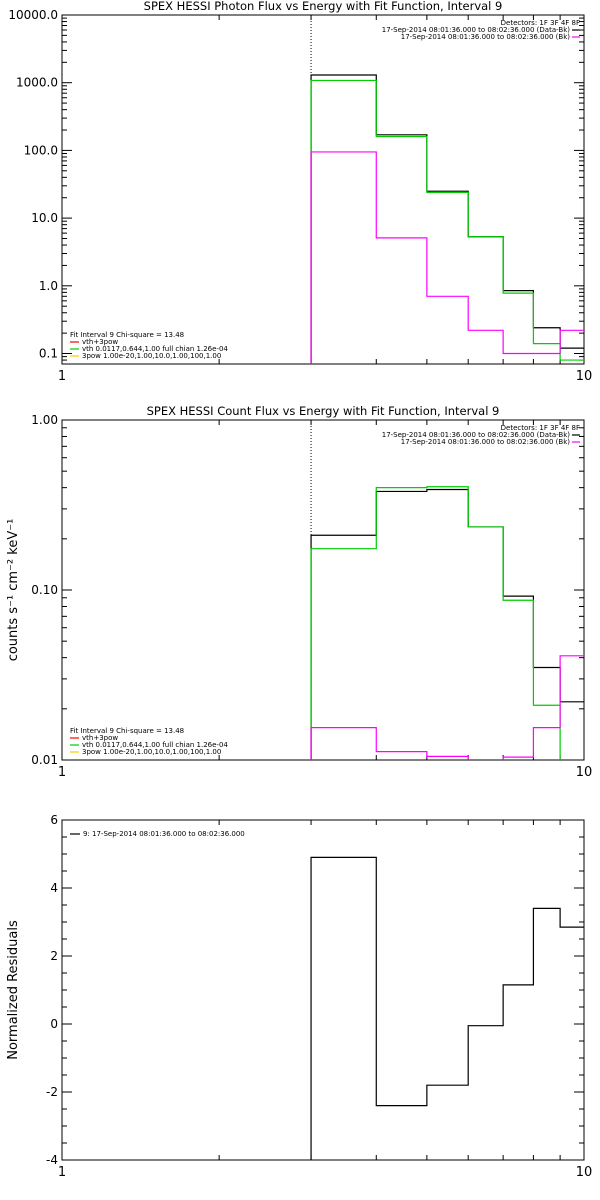  I want to click on y-tick-label: 10000.0, so click(33, 15).